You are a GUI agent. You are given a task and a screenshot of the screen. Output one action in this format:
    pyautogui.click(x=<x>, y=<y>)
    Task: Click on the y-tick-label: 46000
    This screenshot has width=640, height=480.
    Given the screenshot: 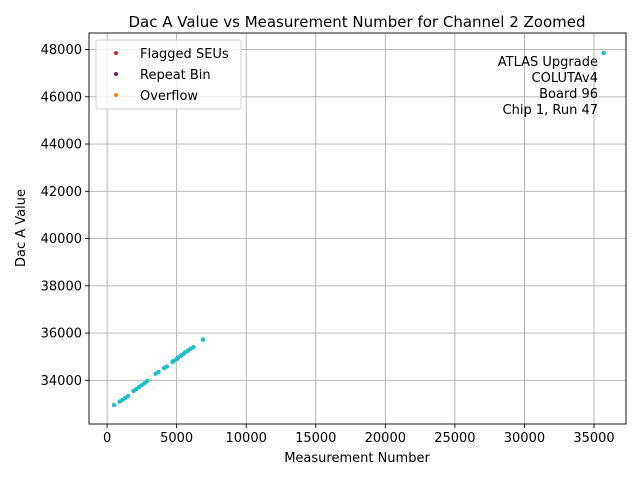 What is the action you would take?
    pyautogui.click(x=61, y=97)
    